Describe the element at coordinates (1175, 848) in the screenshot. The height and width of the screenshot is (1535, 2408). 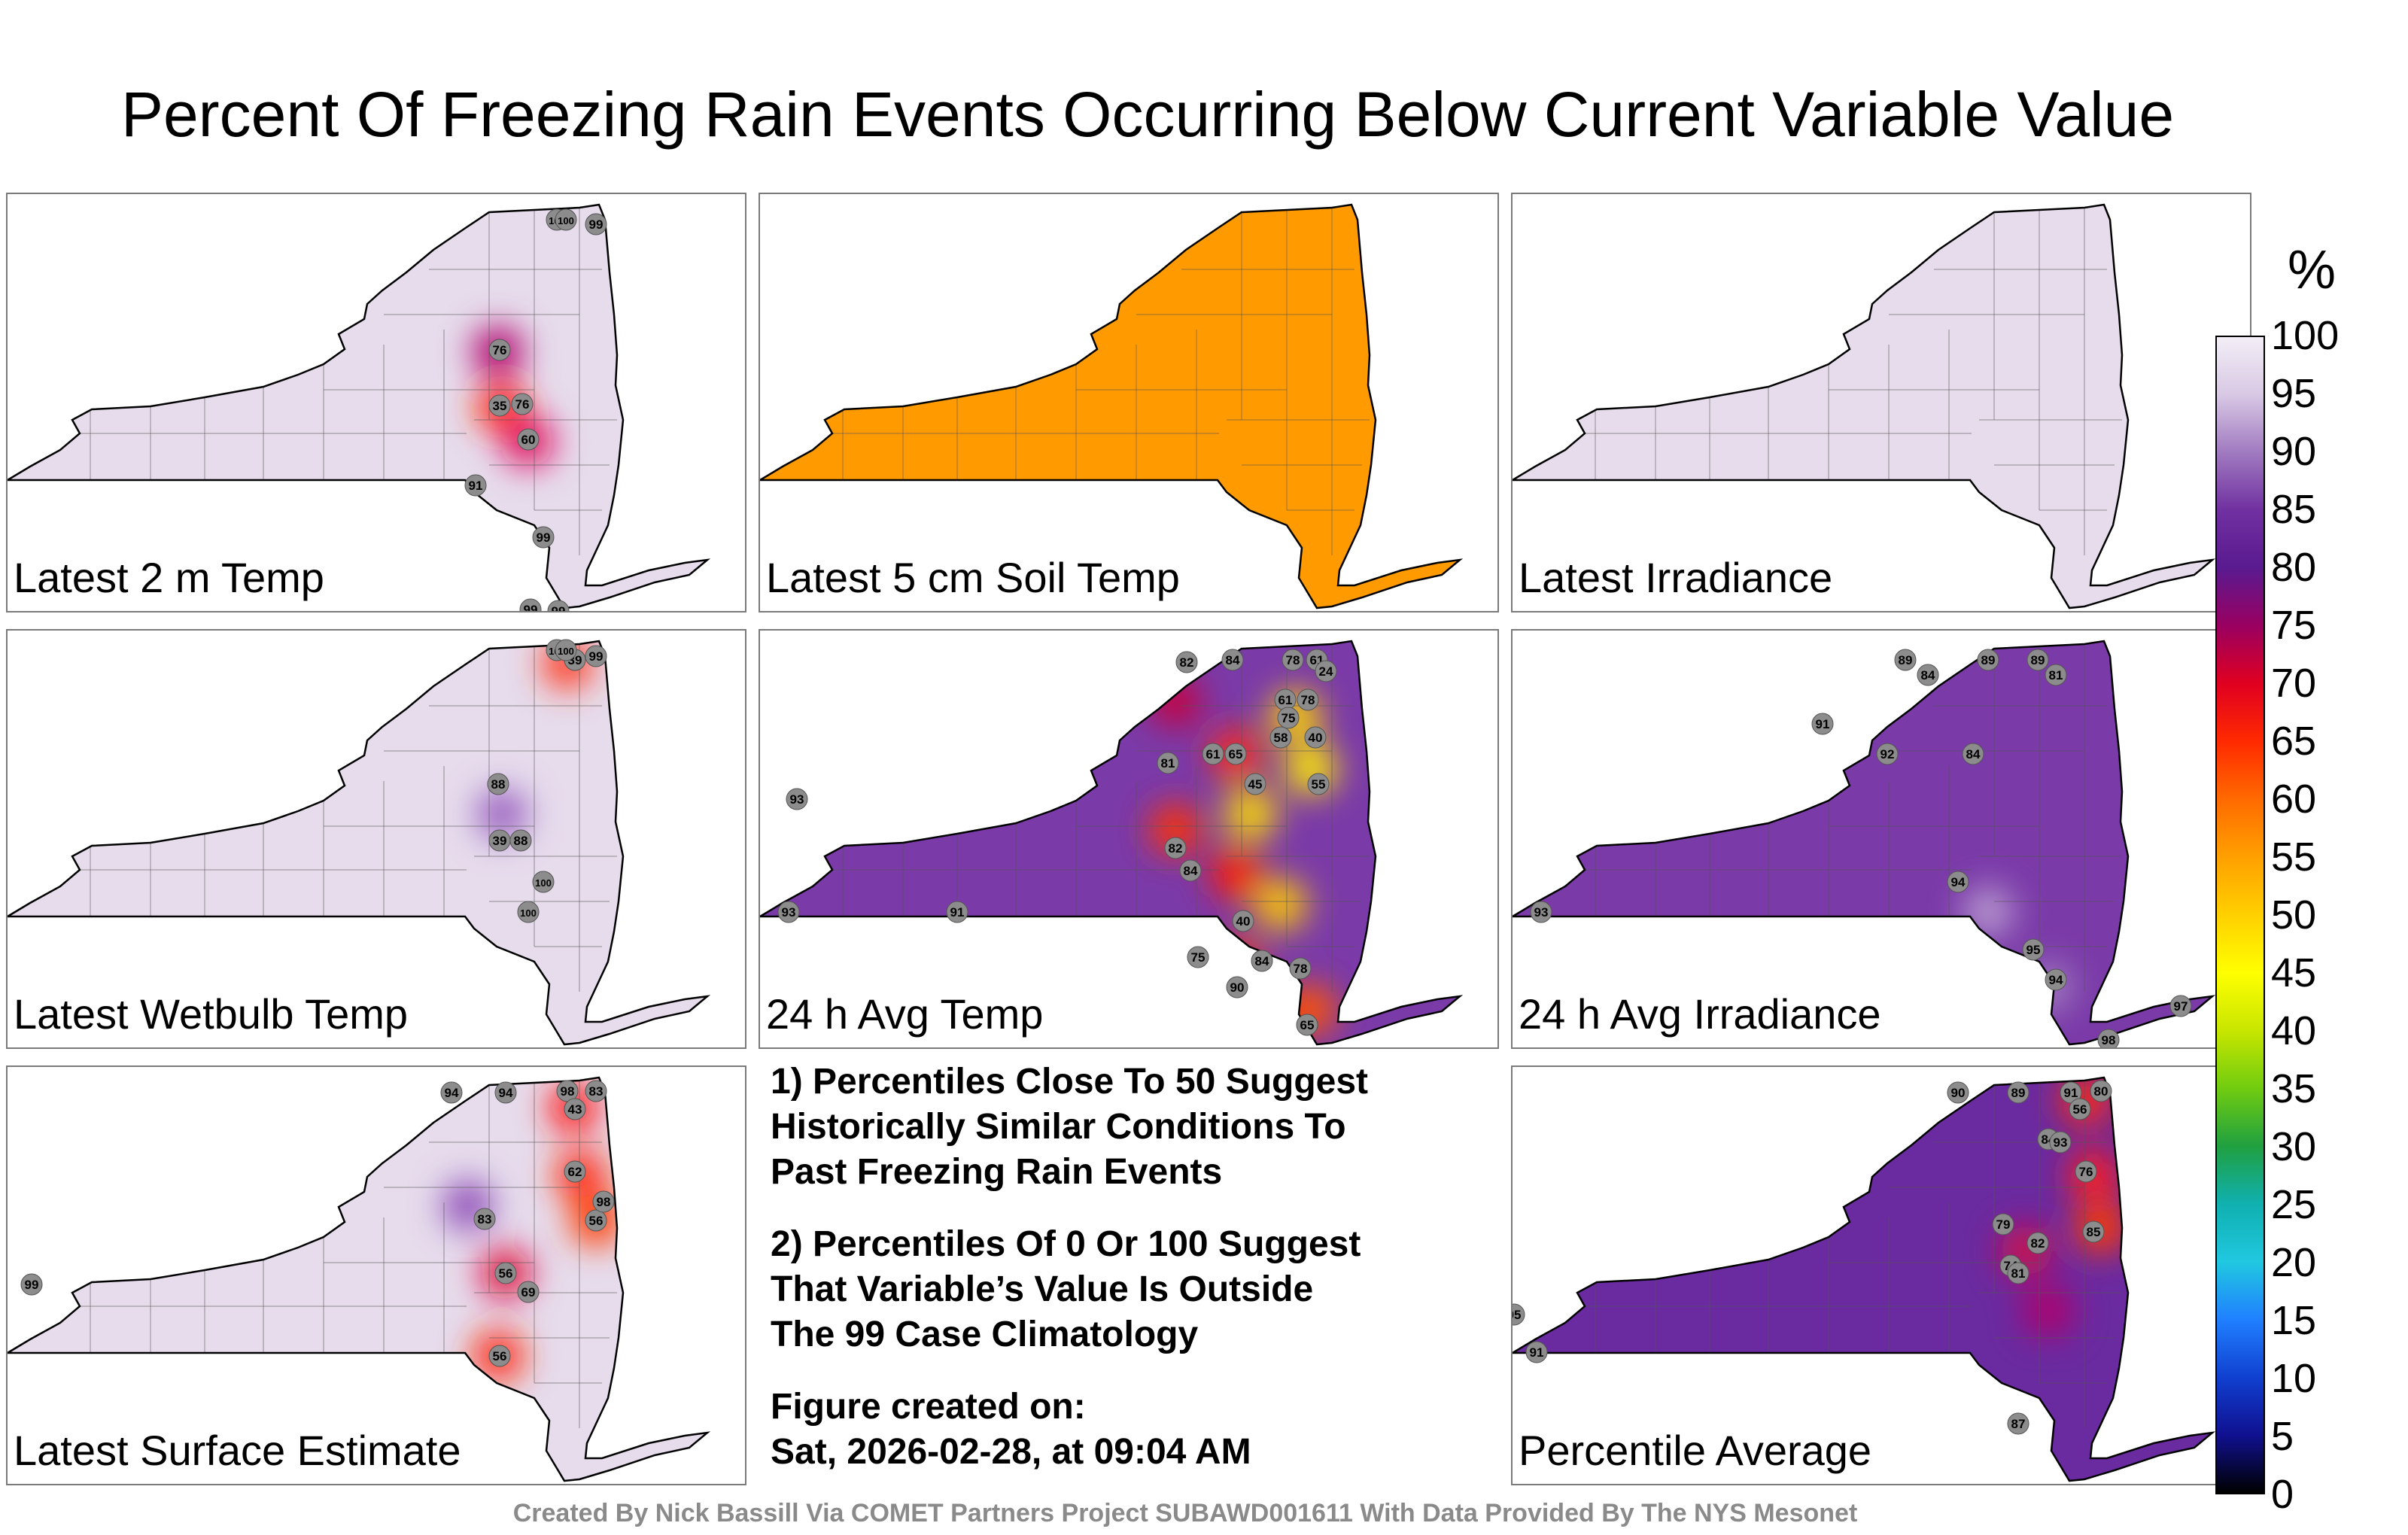
I see `station-marker: 82` at that location.